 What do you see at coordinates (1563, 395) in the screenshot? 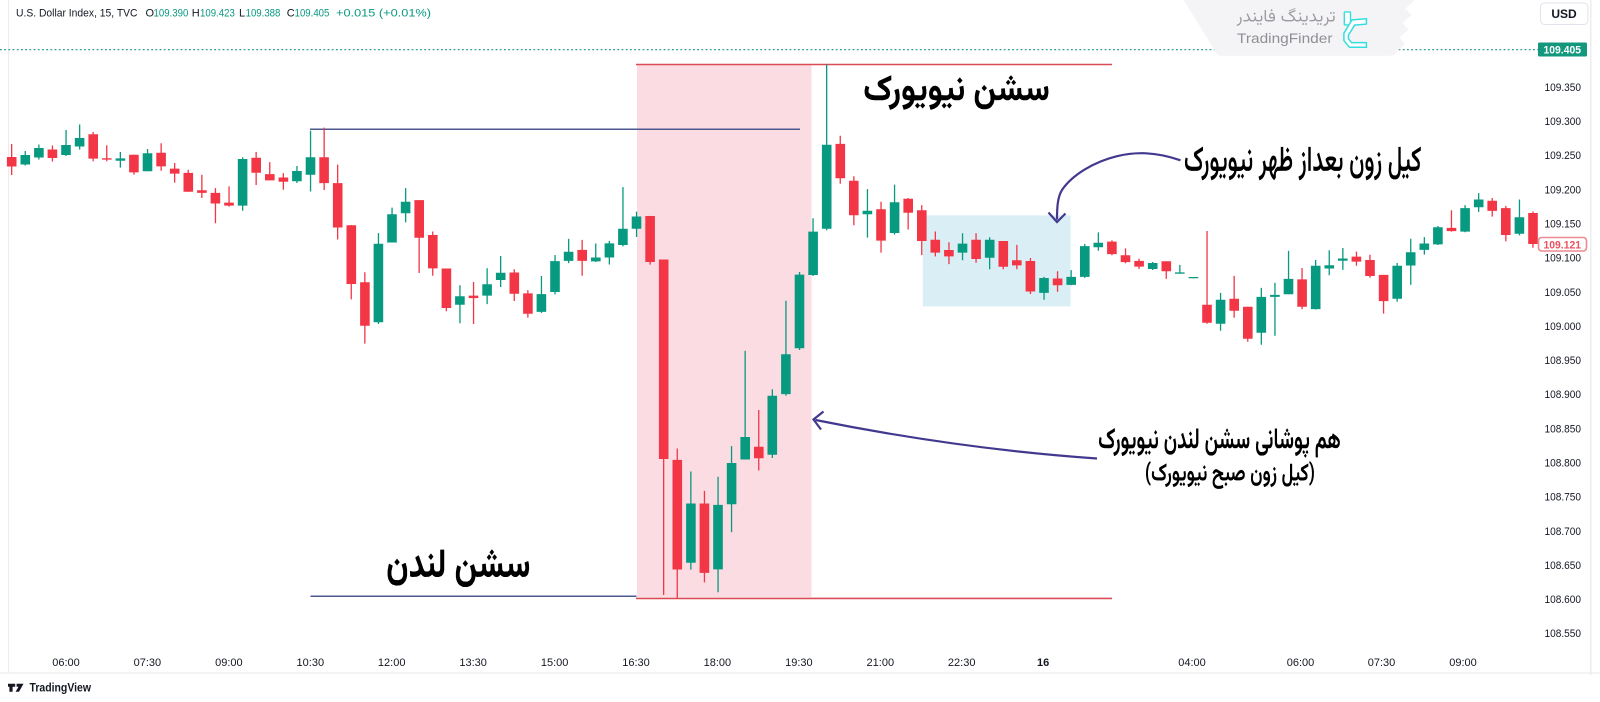
I see `svg-text: 108.900` at bounding box center [1563, 395].